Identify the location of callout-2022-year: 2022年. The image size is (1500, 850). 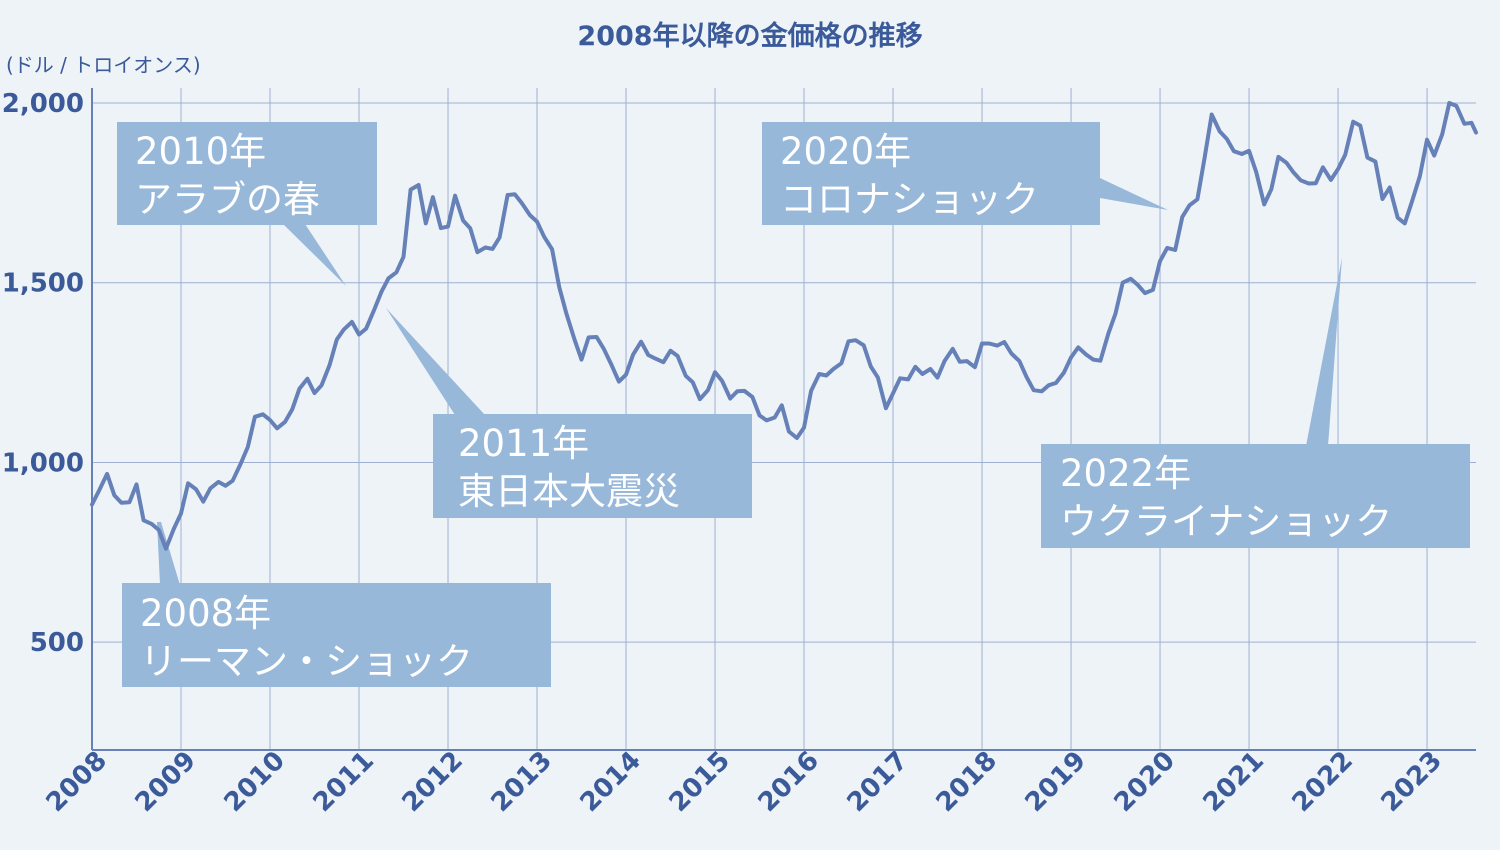
(1125, 473).